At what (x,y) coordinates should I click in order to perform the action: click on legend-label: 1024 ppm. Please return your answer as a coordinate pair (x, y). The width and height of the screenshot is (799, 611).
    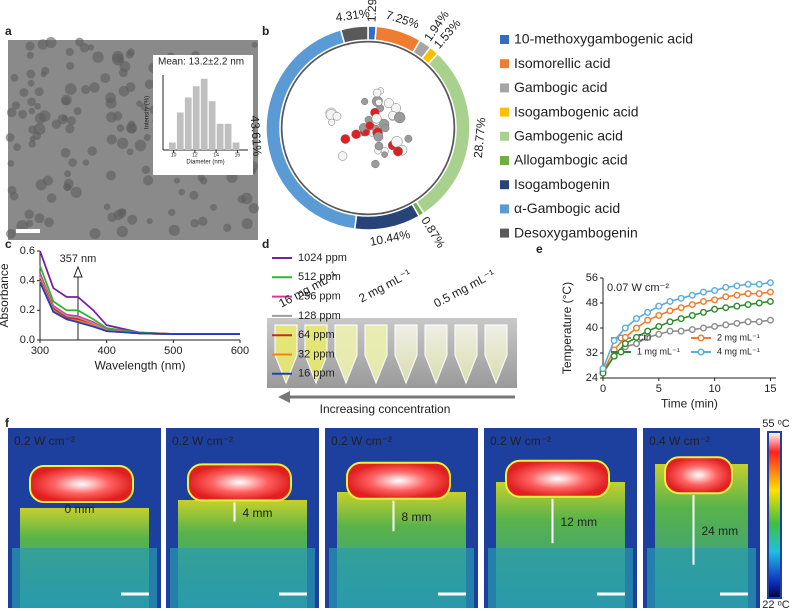
    Looking at the image, I should click on (322, 258).